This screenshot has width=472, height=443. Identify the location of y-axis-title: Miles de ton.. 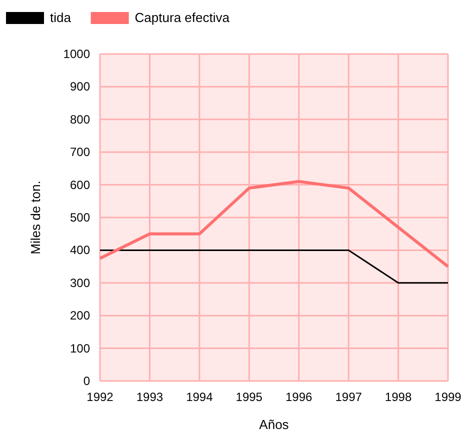
(35, 217).